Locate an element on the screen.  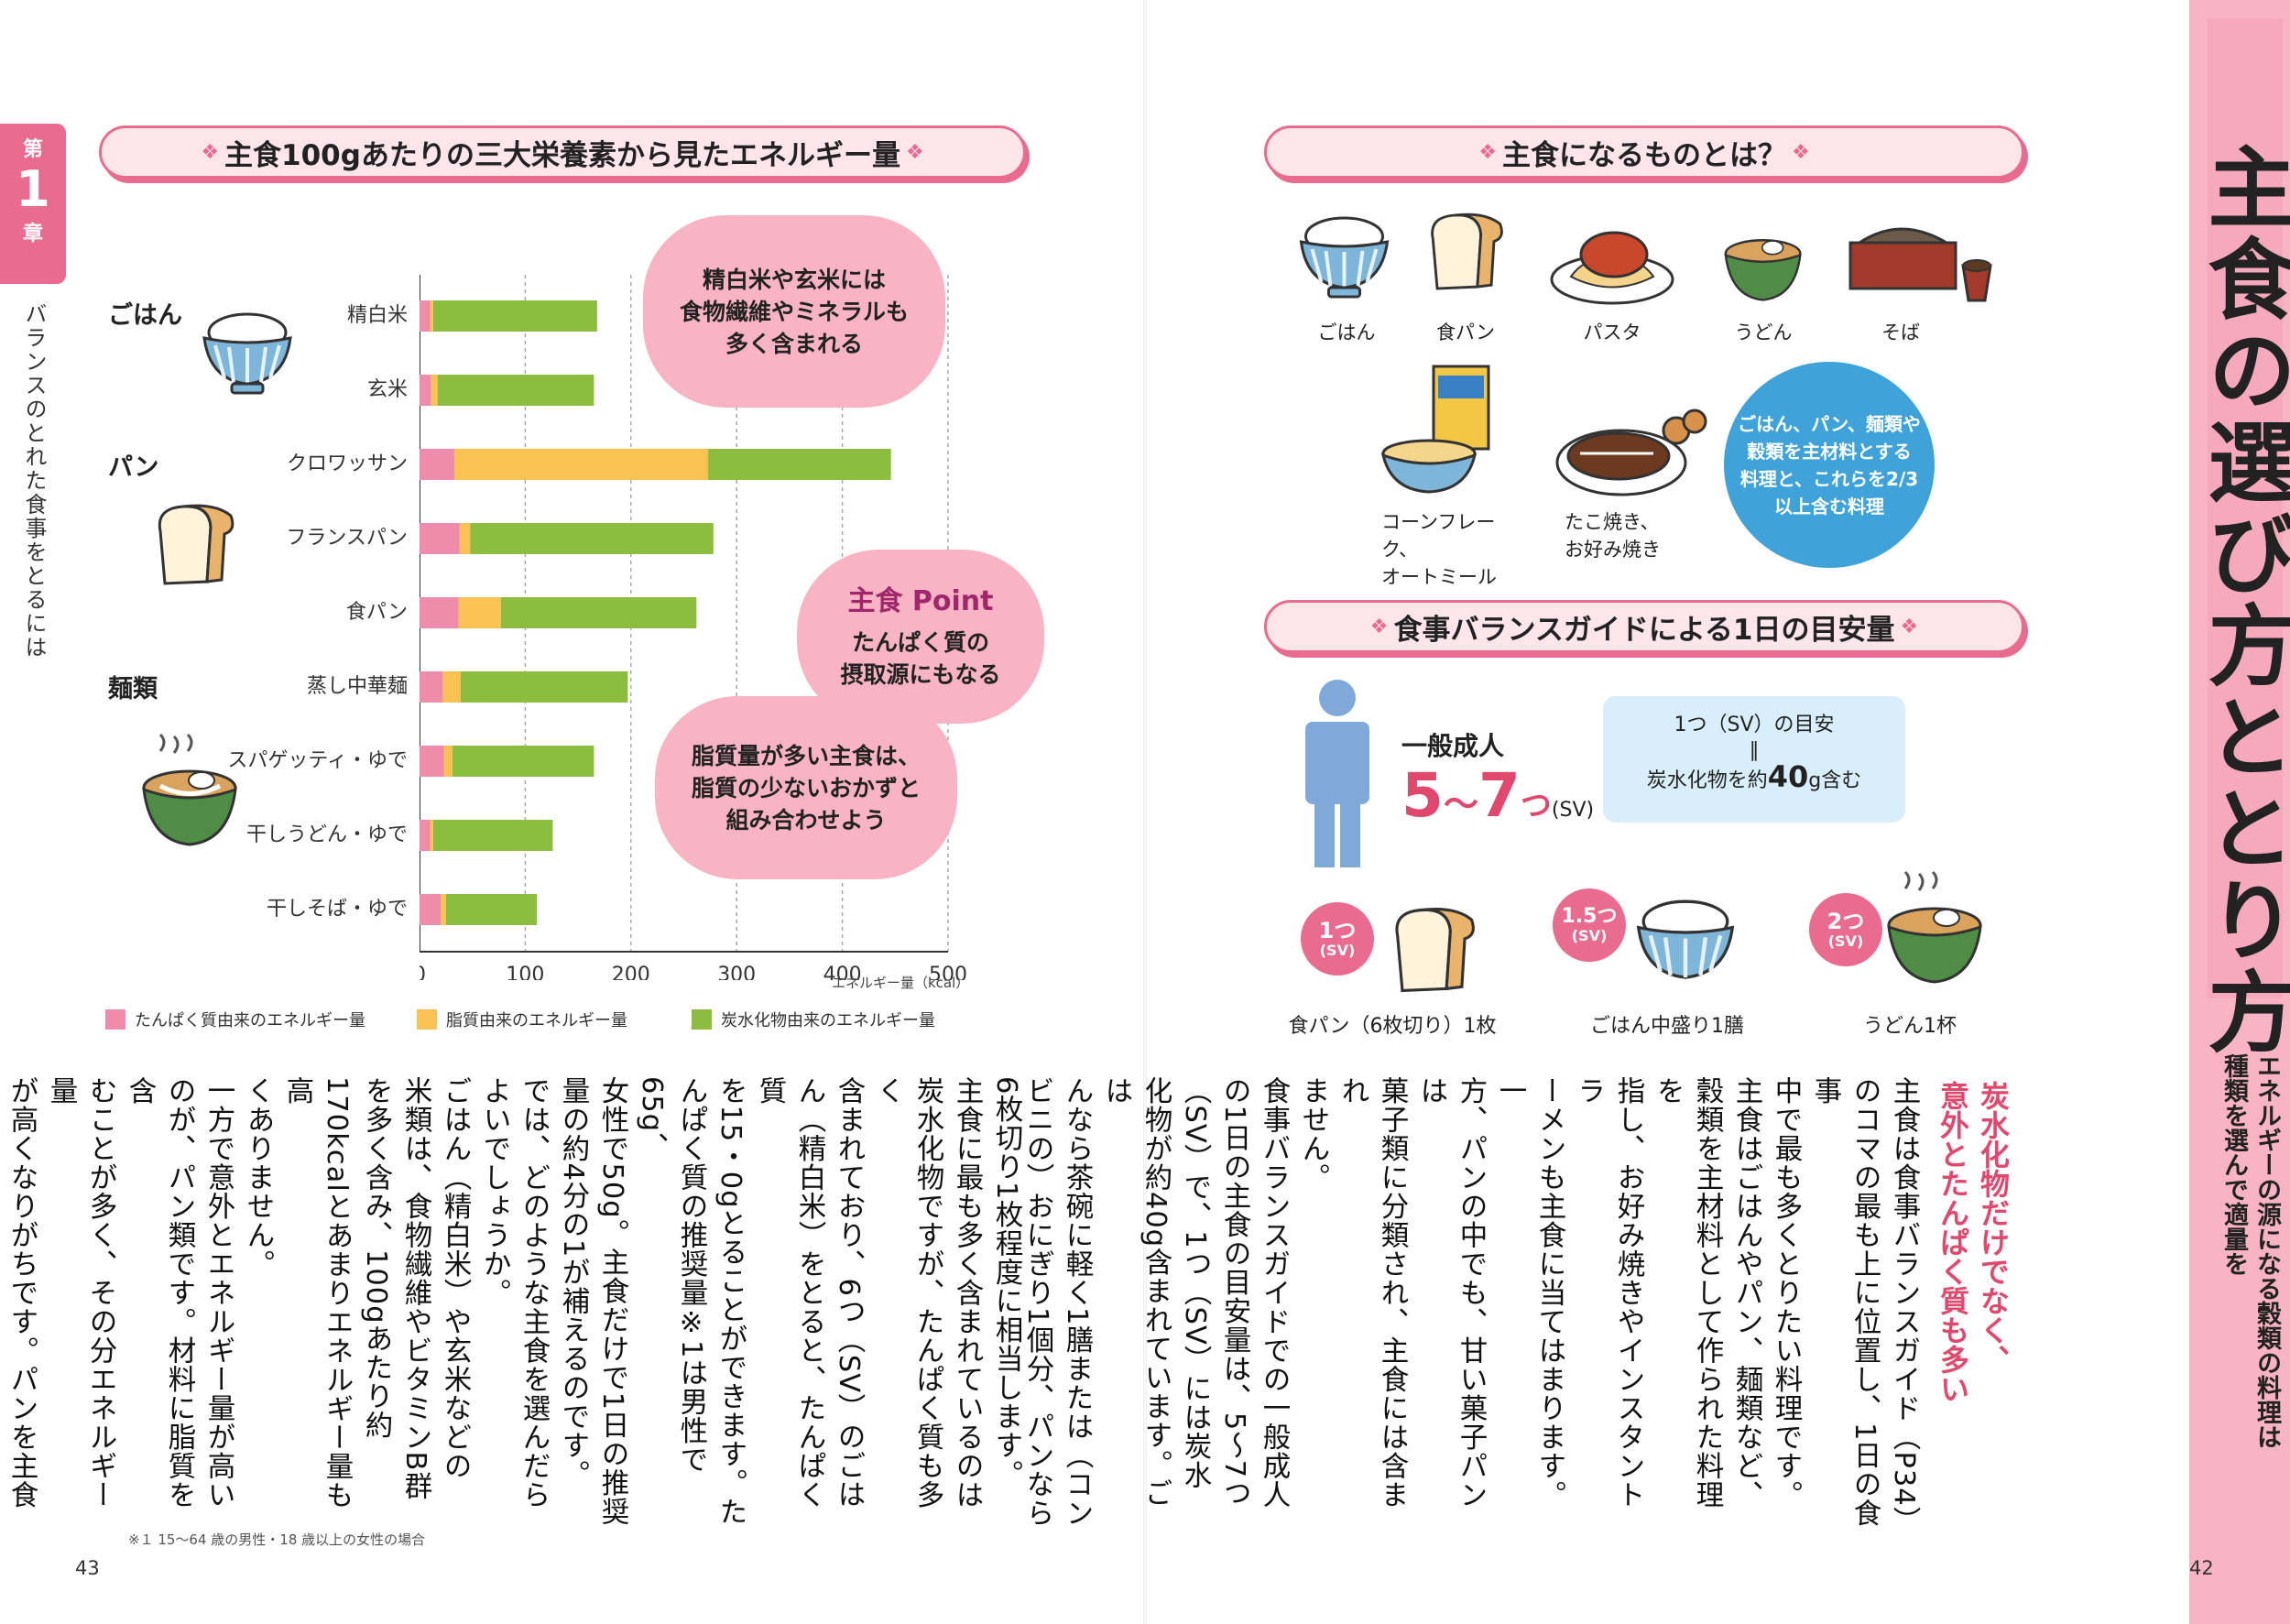
section2-header-text: 食事バランスガイドによる1日の目安量 is located at coordinates (1644, 630).